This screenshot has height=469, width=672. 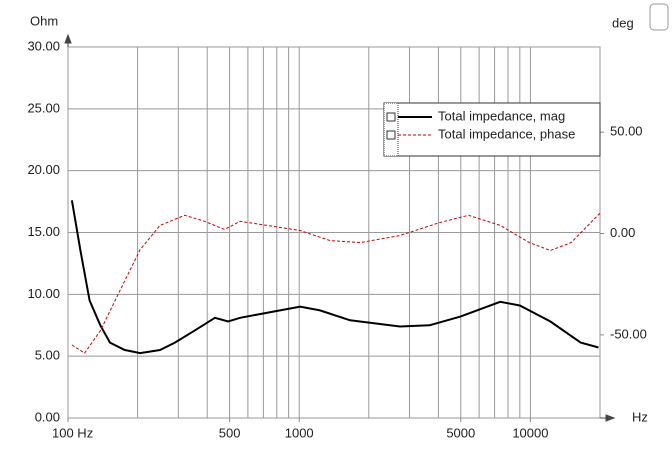 What do you see at coordinates (47, 416) in the screenshot?
I see `y-tick-label: 0.00` at bounding box center [47, 416].